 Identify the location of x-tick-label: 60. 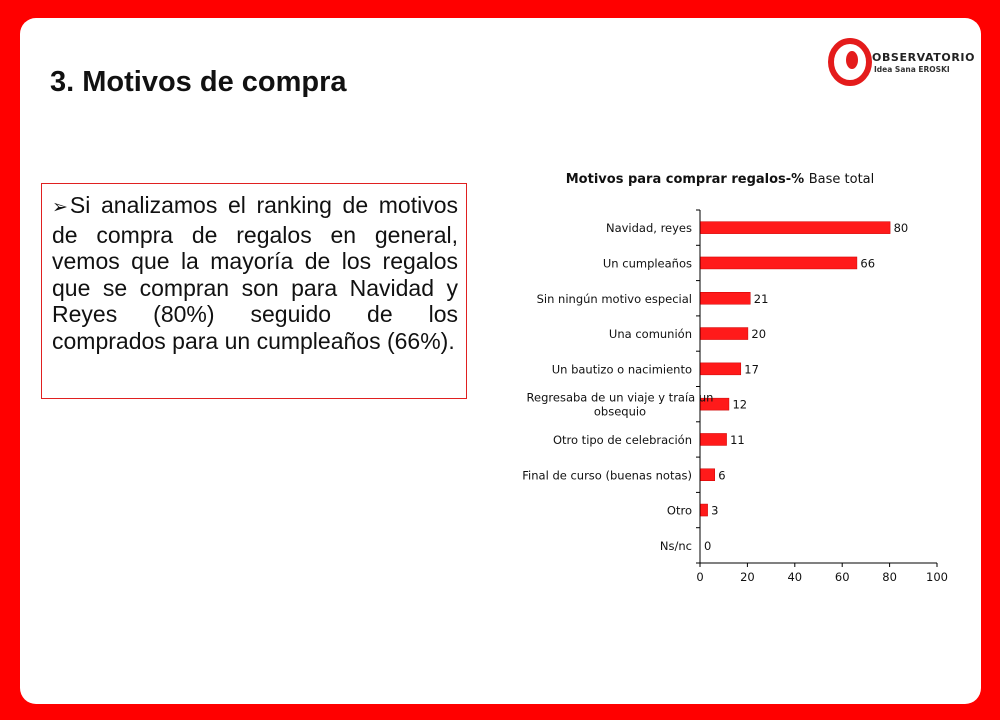
(842, 577).